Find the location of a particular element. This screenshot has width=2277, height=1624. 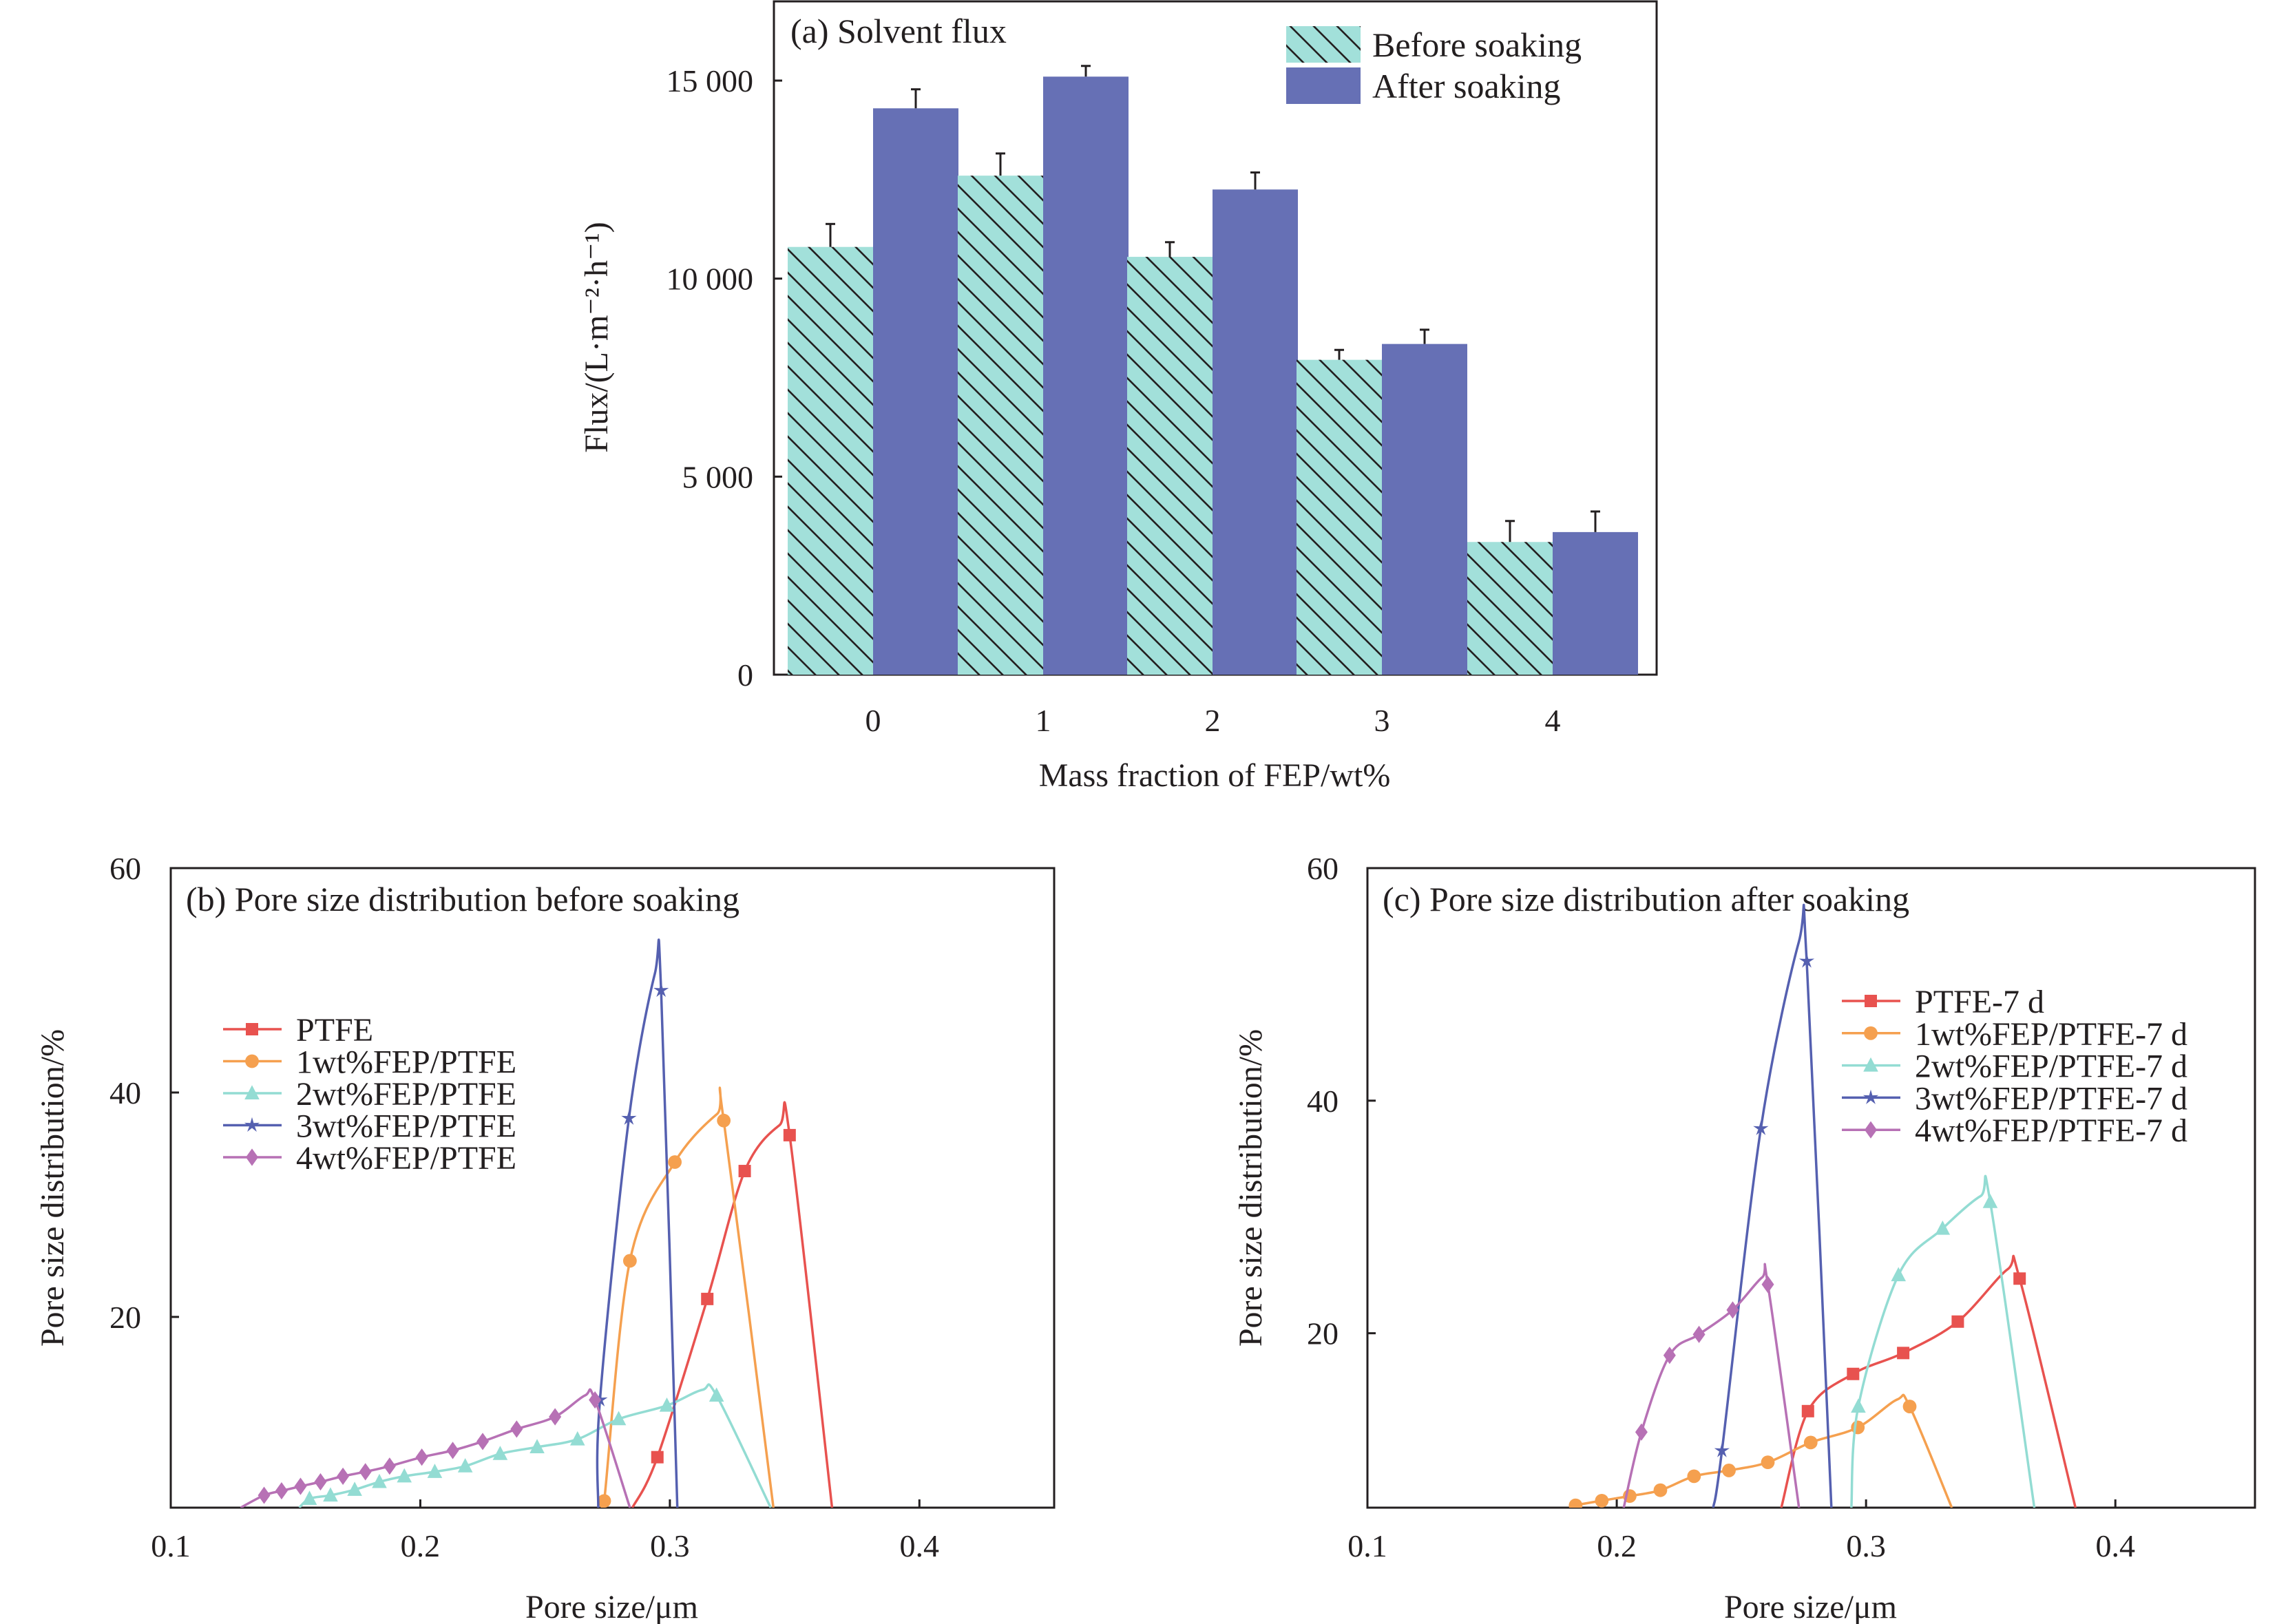

legend-label: PTFE is located at coordinates (334, 1030).